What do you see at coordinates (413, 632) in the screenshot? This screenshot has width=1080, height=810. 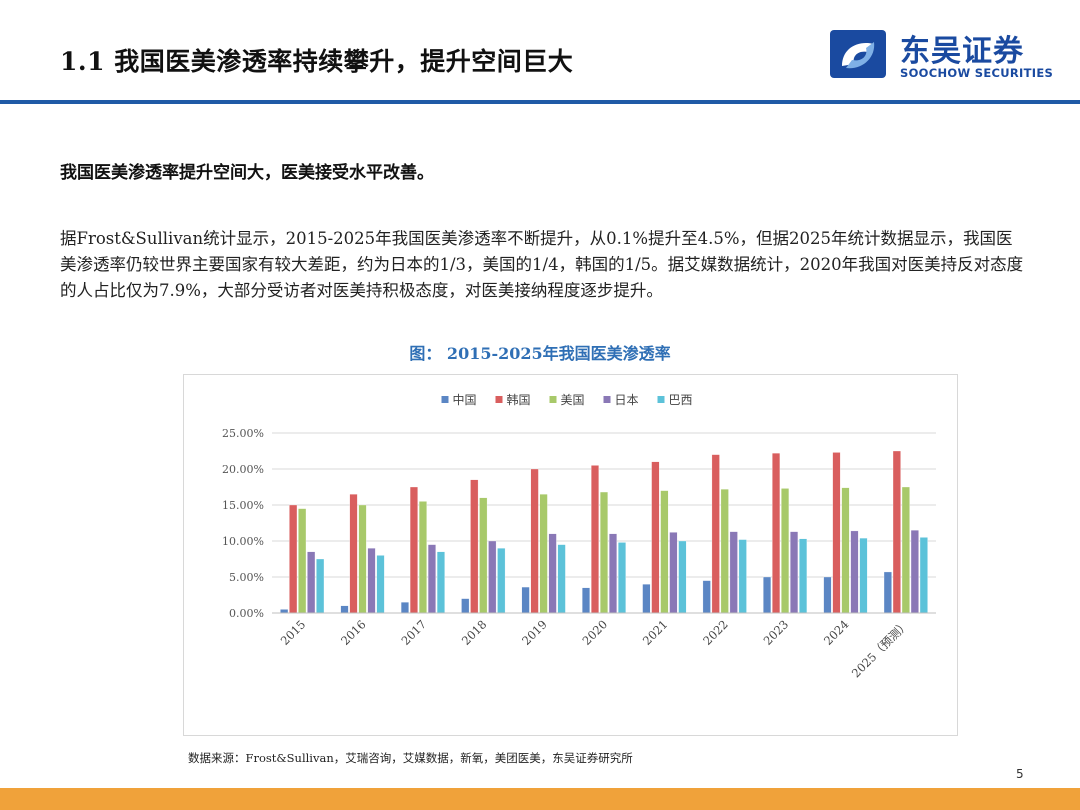 I see `x-tick-label: 2017` at bounding box center [413, 632].